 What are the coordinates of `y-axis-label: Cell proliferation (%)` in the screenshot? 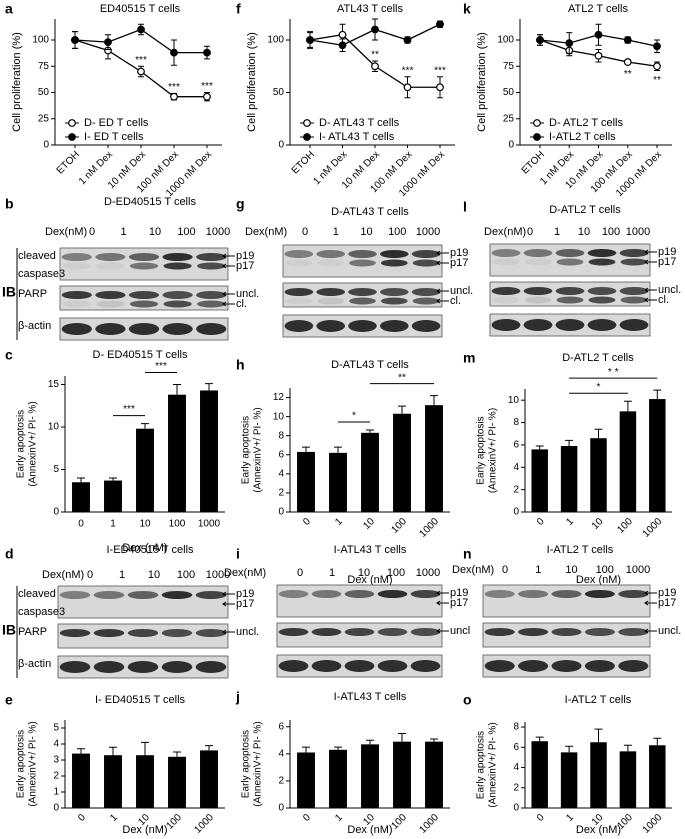 It's located at (252, 82).